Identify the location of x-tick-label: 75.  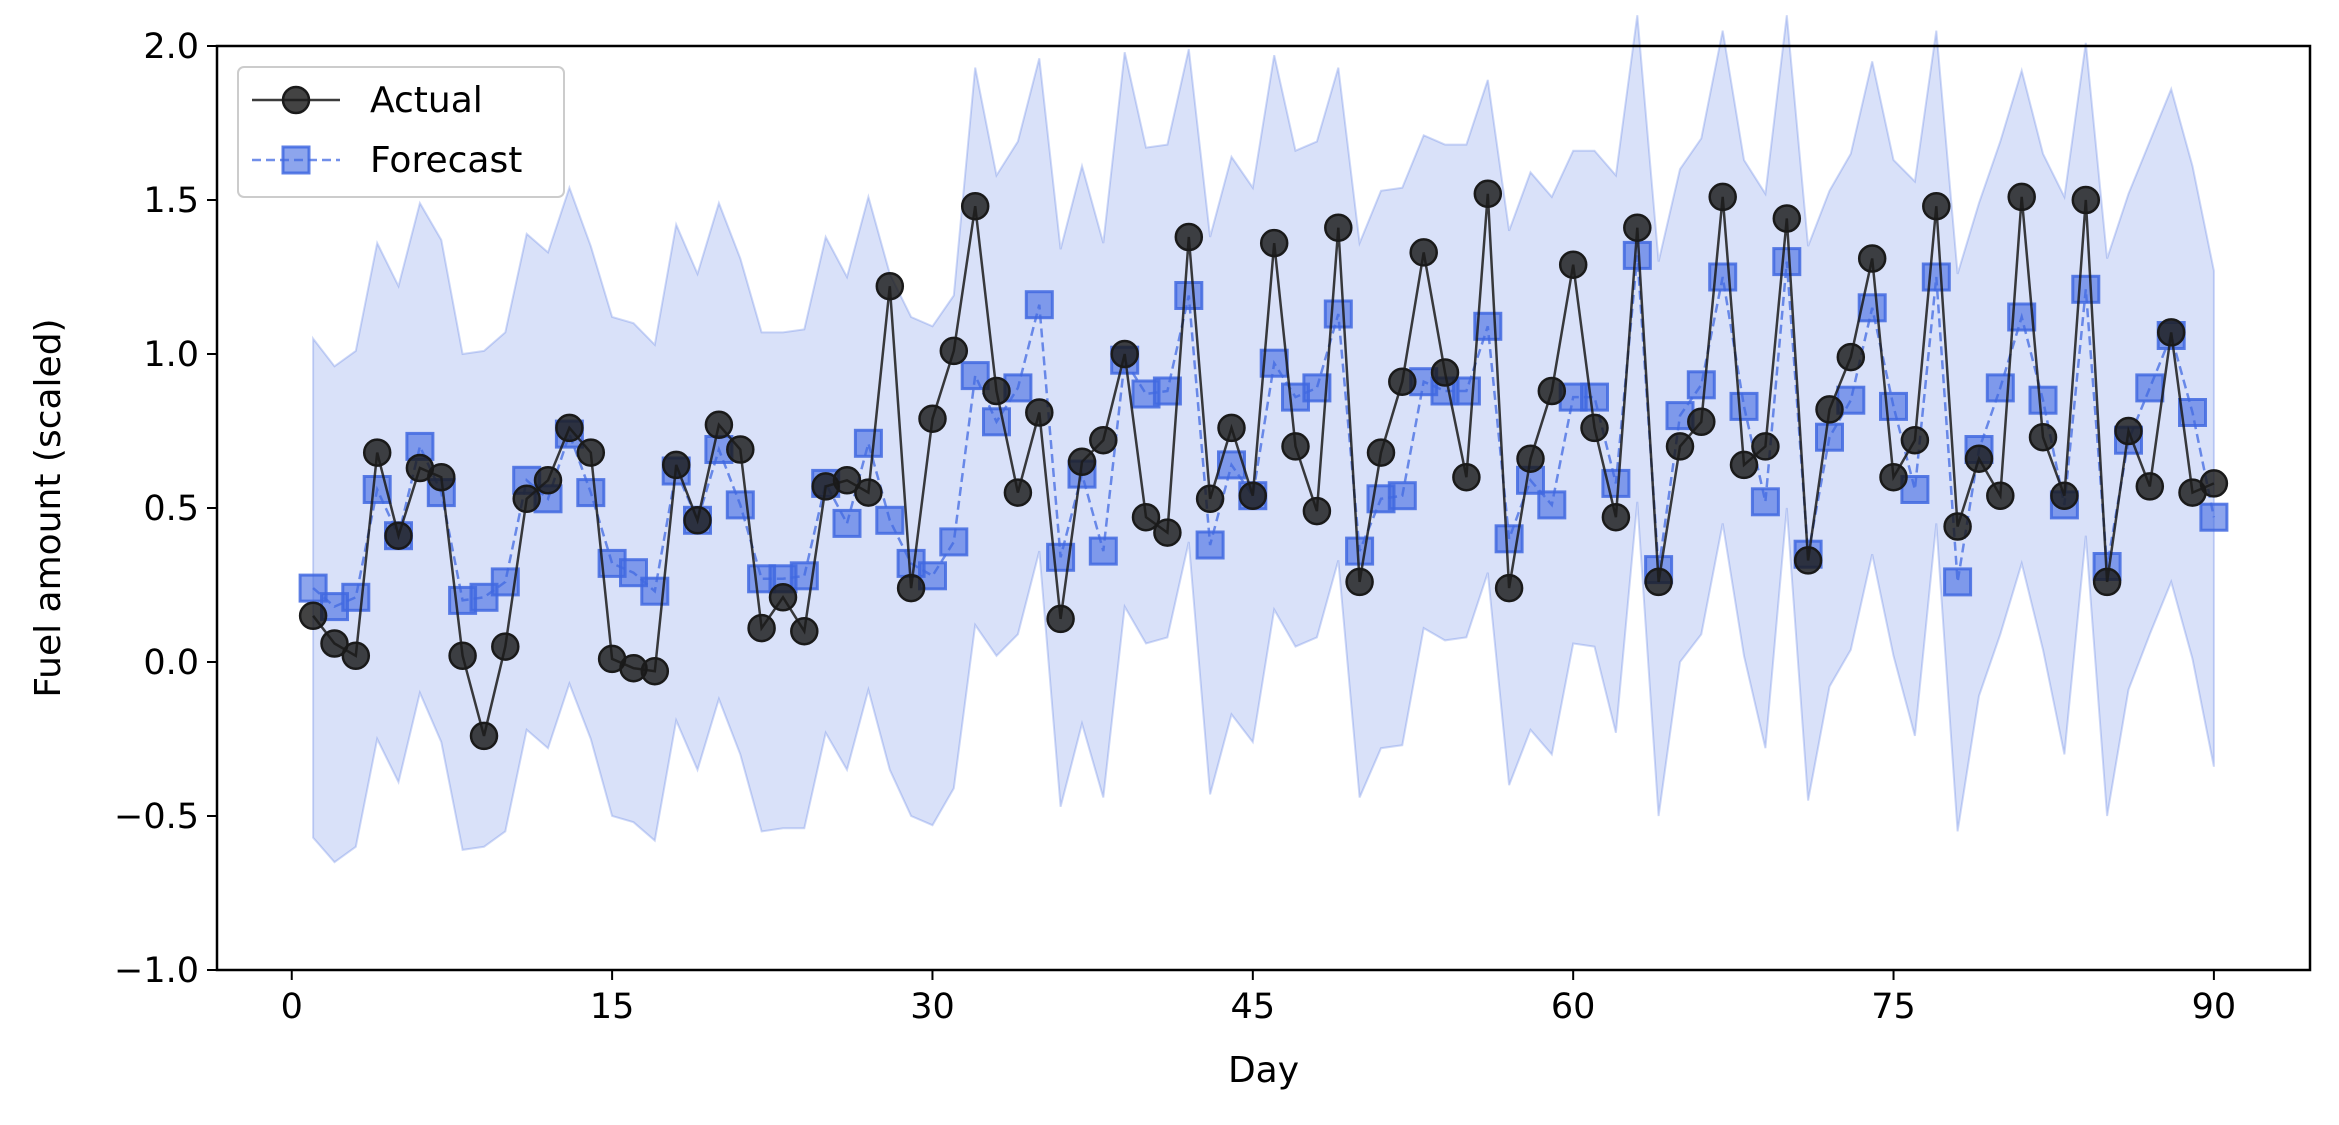
(1893, 1007).